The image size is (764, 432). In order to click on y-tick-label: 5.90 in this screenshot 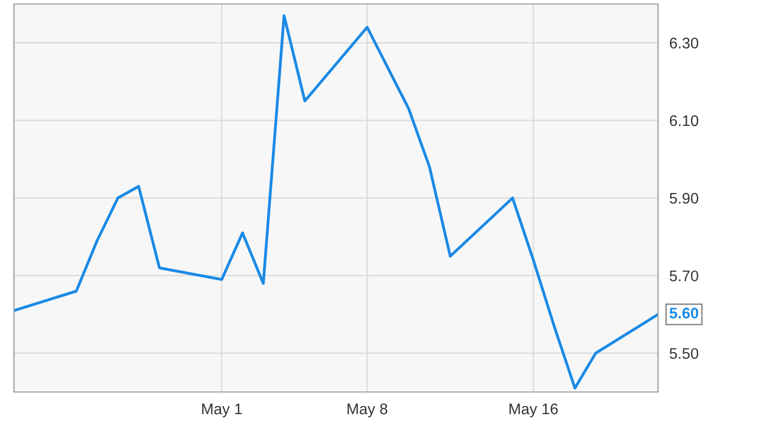, I will do `click(684, 198)`.